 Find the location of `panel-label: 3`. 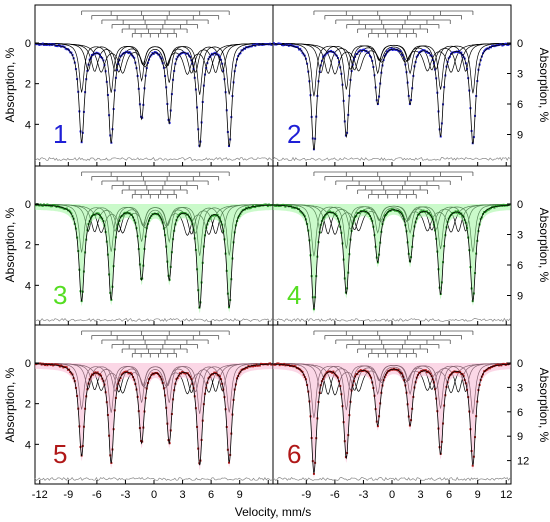

panel-label: 3 is located at coordinates (60, 295).